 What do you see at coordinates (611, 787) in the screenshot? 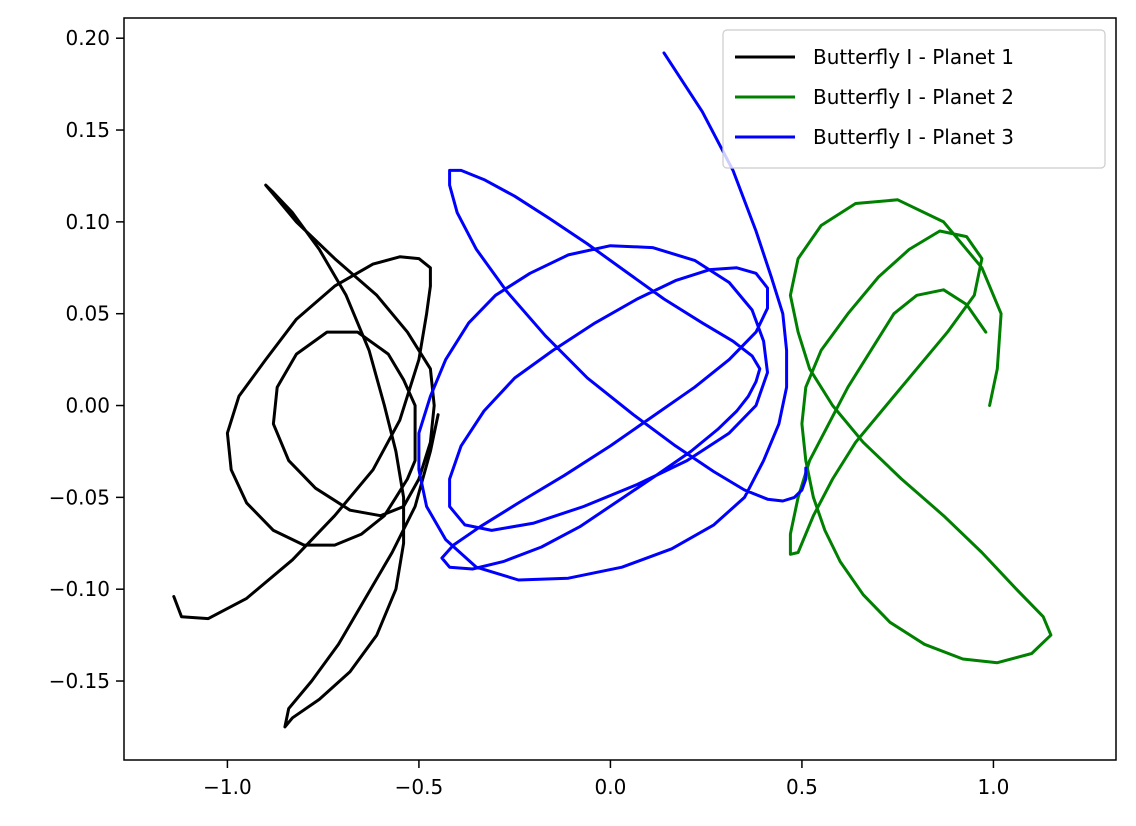
I see `x-tick-label: 0.0` at bounding box center [611, 787].